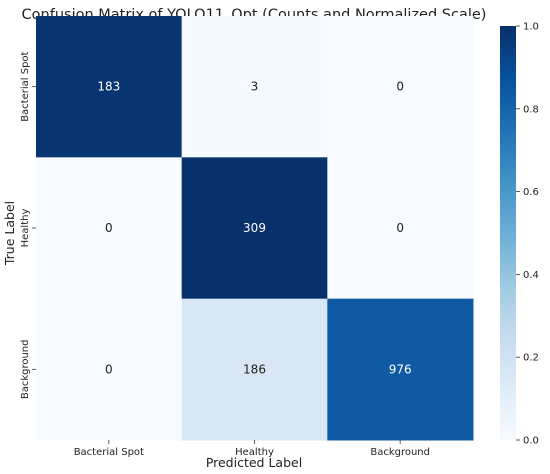 The height and width of the screenshot is (474, 550). Describe the element at coordinates (25, 86) in the screenshot. I see `y-tick-label: Bacterial Spot` at that location.